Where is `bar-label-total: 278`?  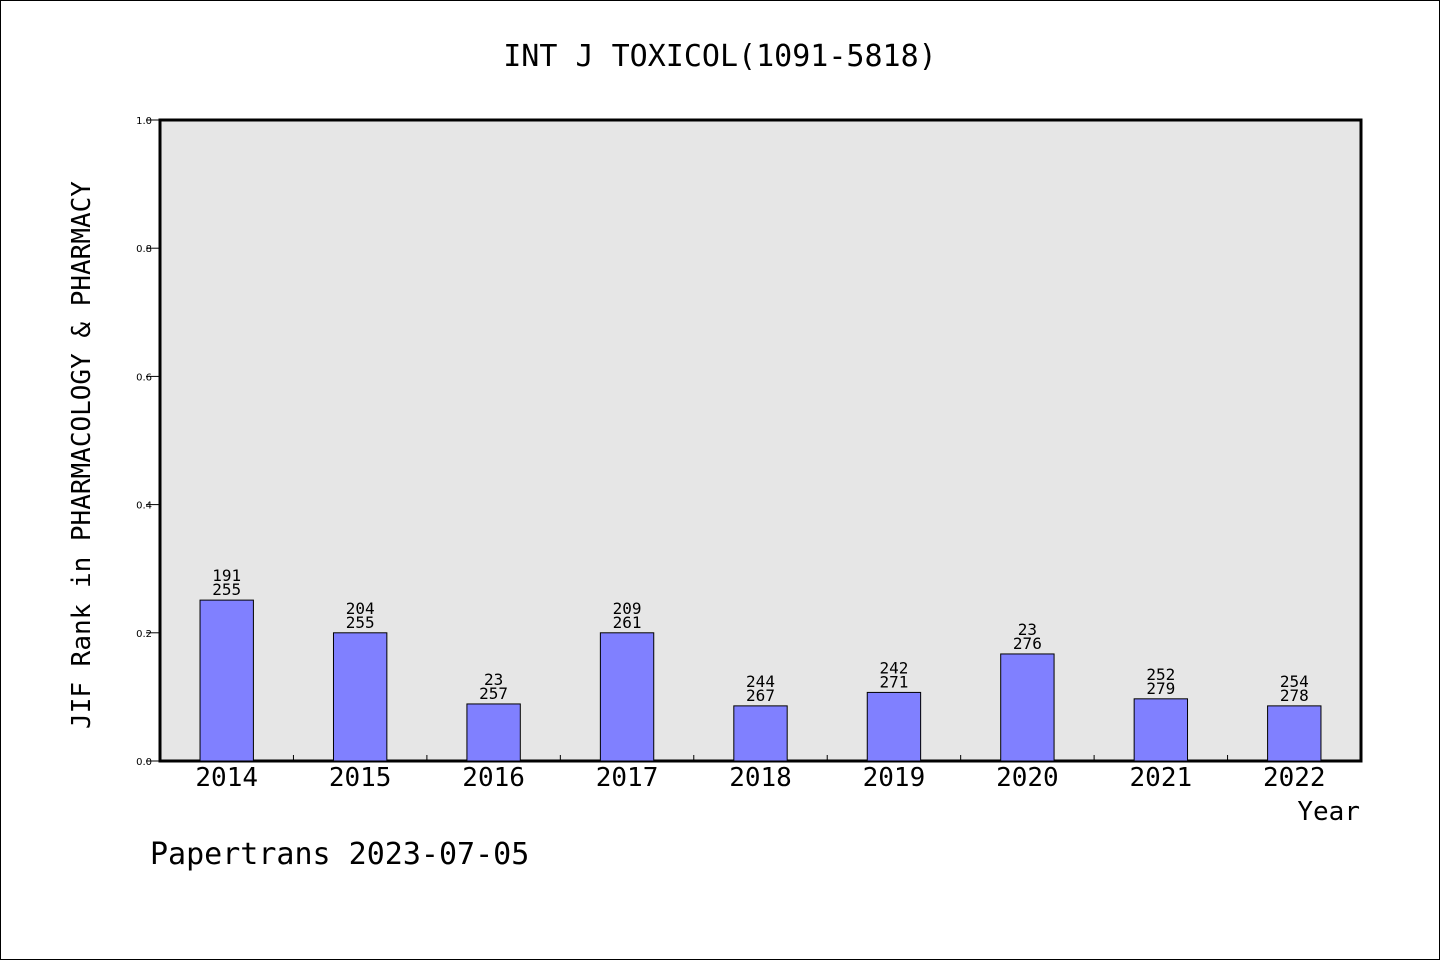 bar-label-total: 278 is located at coordinates (1294, 695).